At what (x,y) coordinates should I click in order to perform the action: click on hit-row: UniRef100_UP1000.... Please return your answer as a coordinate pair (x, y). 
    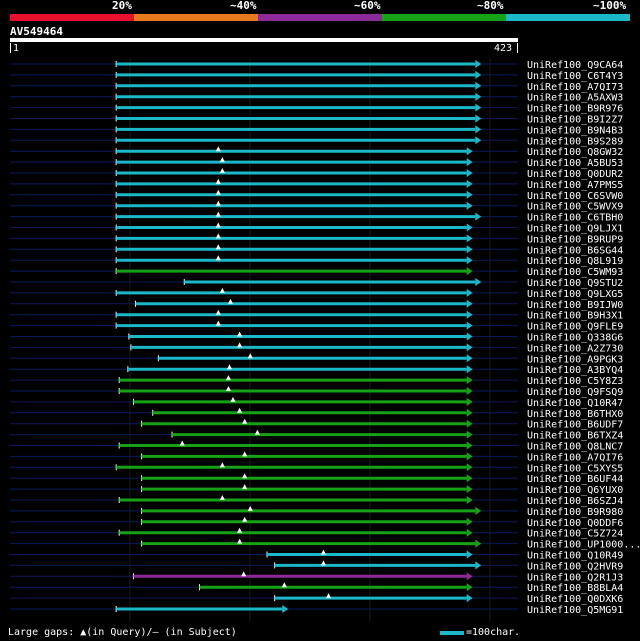
    Looking at the image, I should click on (325, 544).